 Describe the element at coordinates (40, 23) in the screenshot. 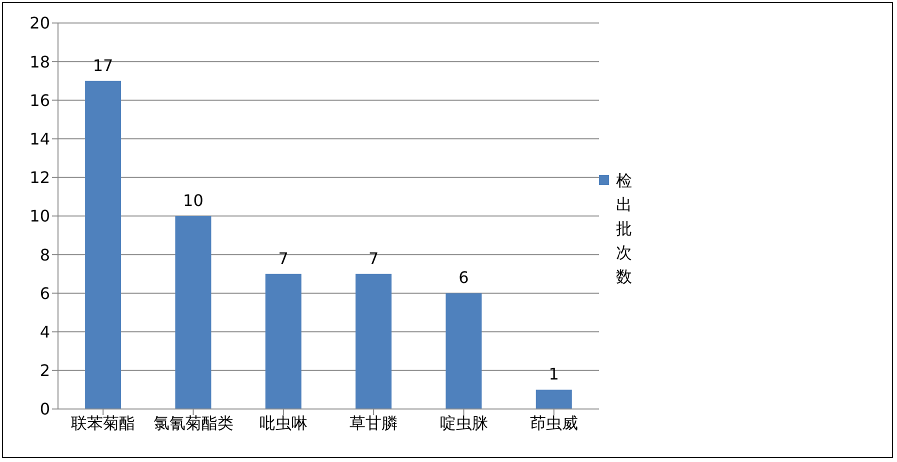

I see `y-tick-label: 20` at that location.